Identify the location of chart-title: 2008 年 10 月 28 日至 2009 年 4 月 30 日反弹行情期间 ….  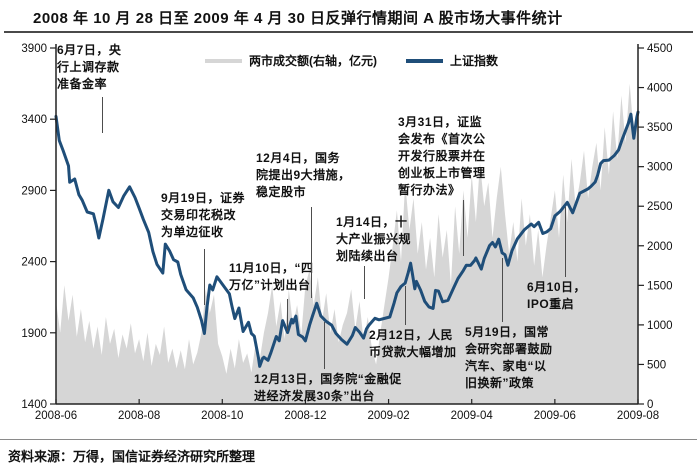
(298, 18).